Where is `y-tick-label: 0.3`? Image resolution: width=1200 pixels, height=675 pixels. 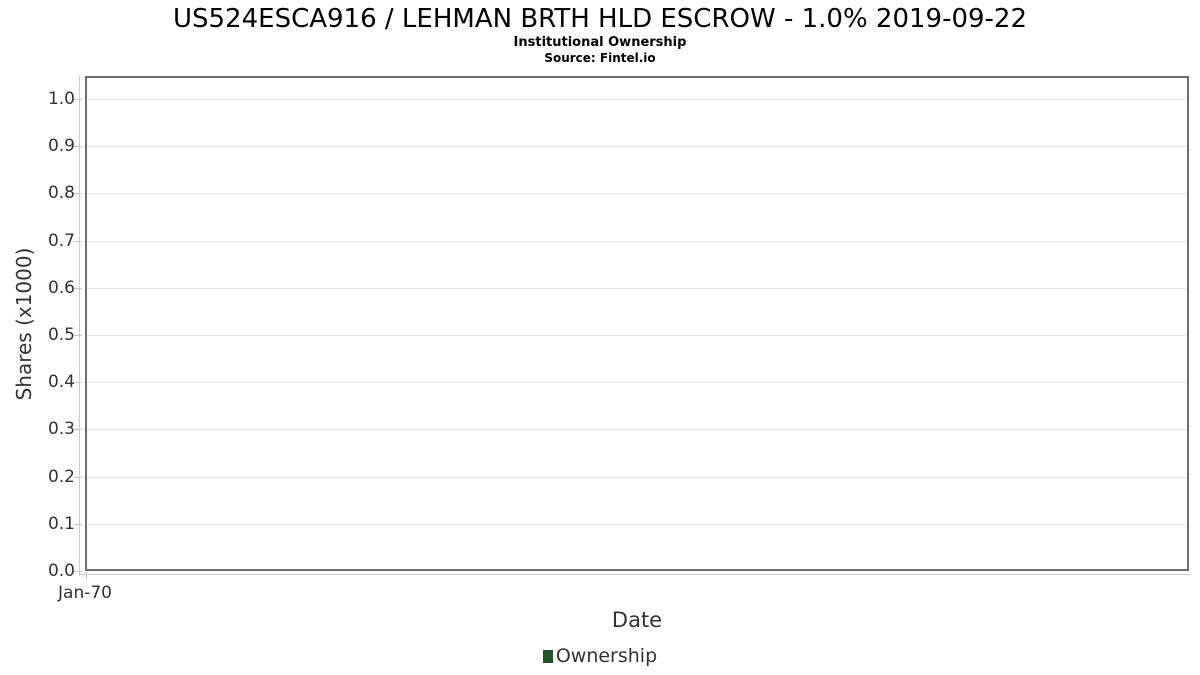 y-tick-label: 0.3 is located at coordinates (61, 429).